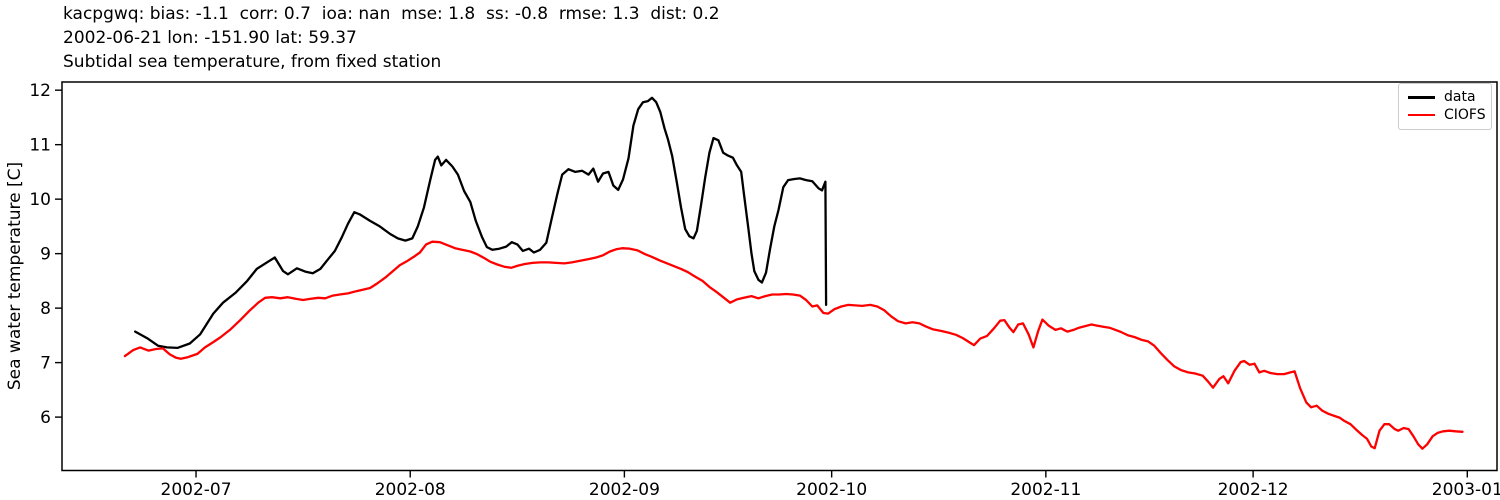  Describe the element at coordinates (40, 200) in the screenshot. I see `y-tick-label: 10` at that location.